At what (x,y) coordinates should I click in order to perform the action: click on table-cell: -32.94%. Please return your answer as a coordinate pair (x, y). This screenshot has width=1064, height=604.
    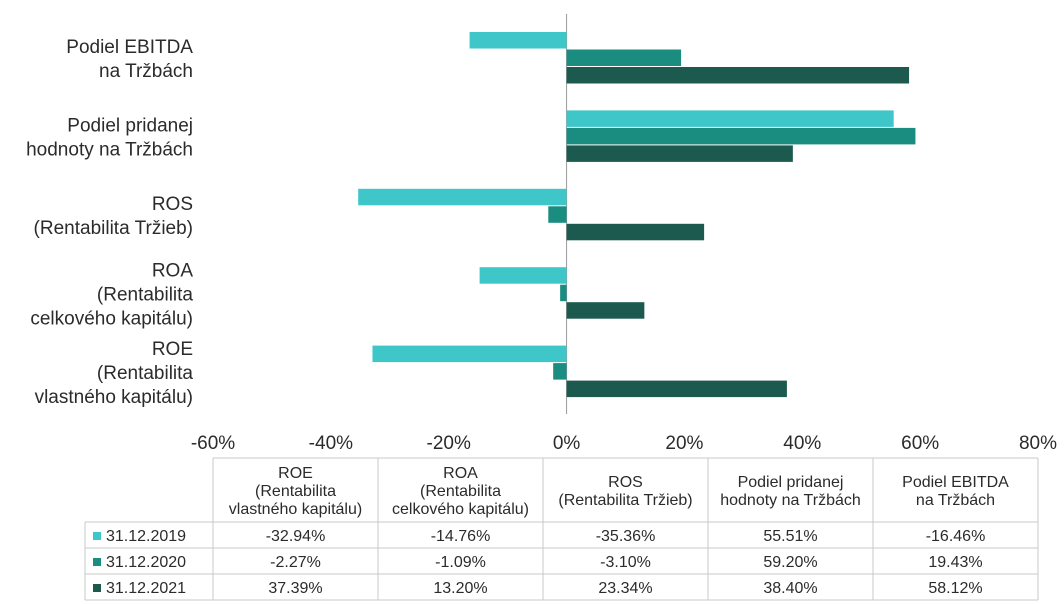
    Looking at the image, I should click on (296, 536).